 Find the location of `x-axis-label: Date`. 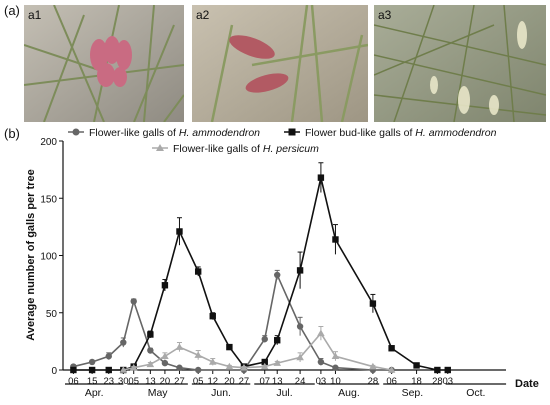

x-axis-label: Date is located at coordinates (527, 384).